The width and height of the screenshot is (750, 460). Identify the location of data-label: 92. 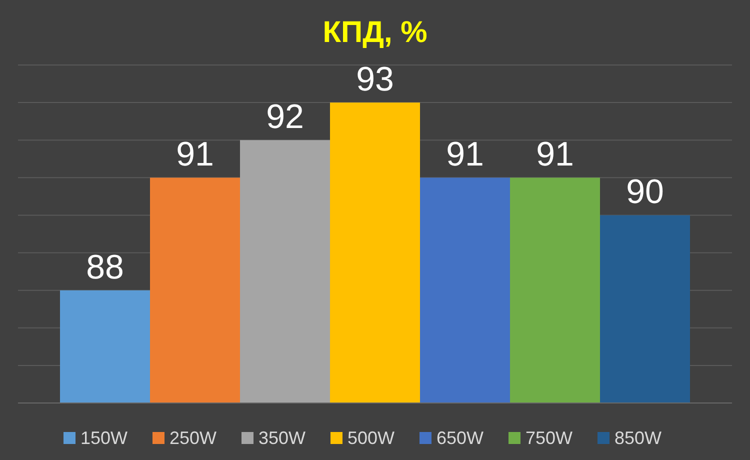
(285, 117).